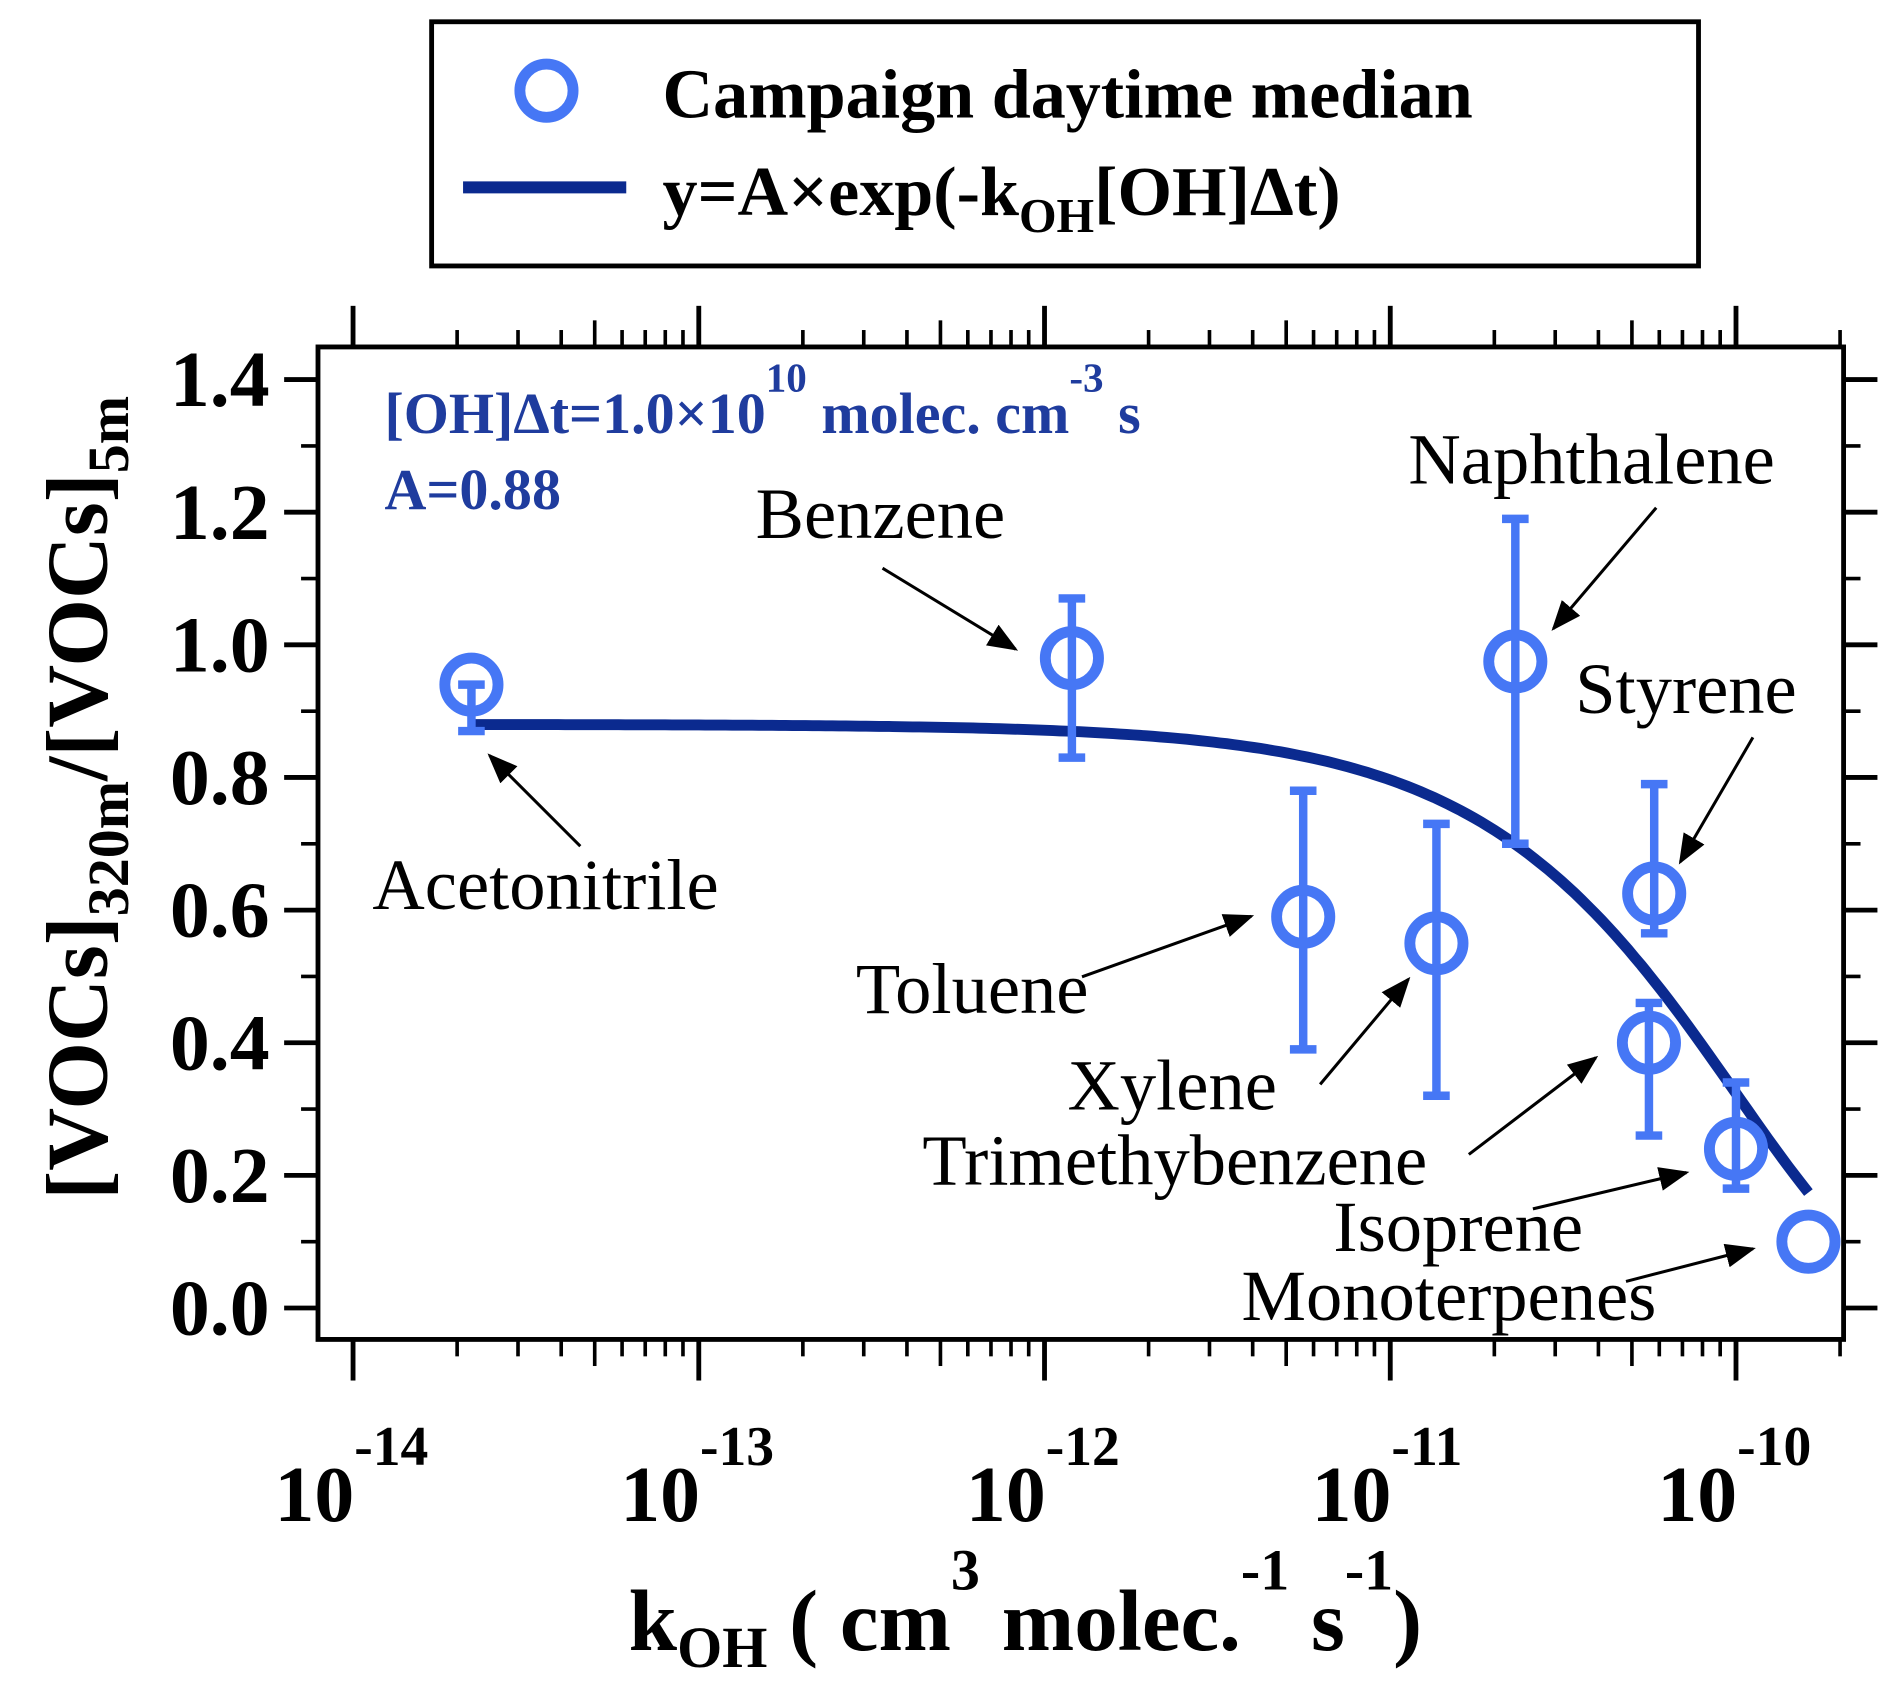 The width and height of the screenshot is (1892, 1690). What do you see at coordinates (950, 608) in the screenshot?
I see `arrow-benzene` at bounding box center [950, 608].